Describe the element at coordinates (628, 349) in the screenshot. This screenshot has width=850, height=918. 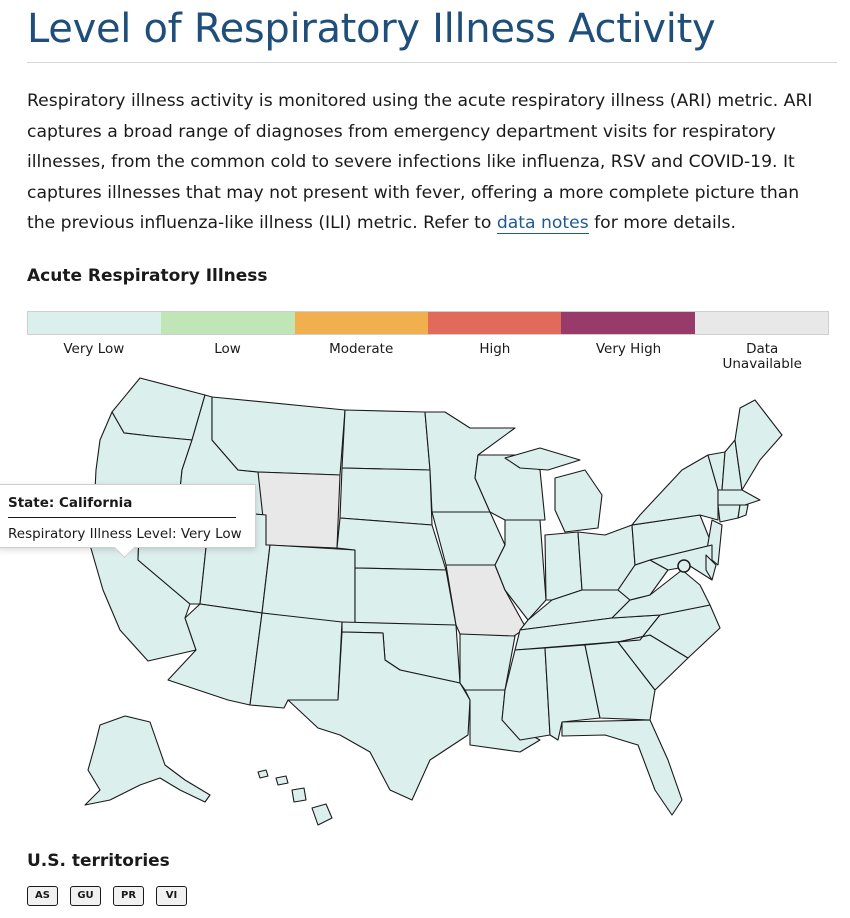
I see `legend-label-4: Very High` at that location.